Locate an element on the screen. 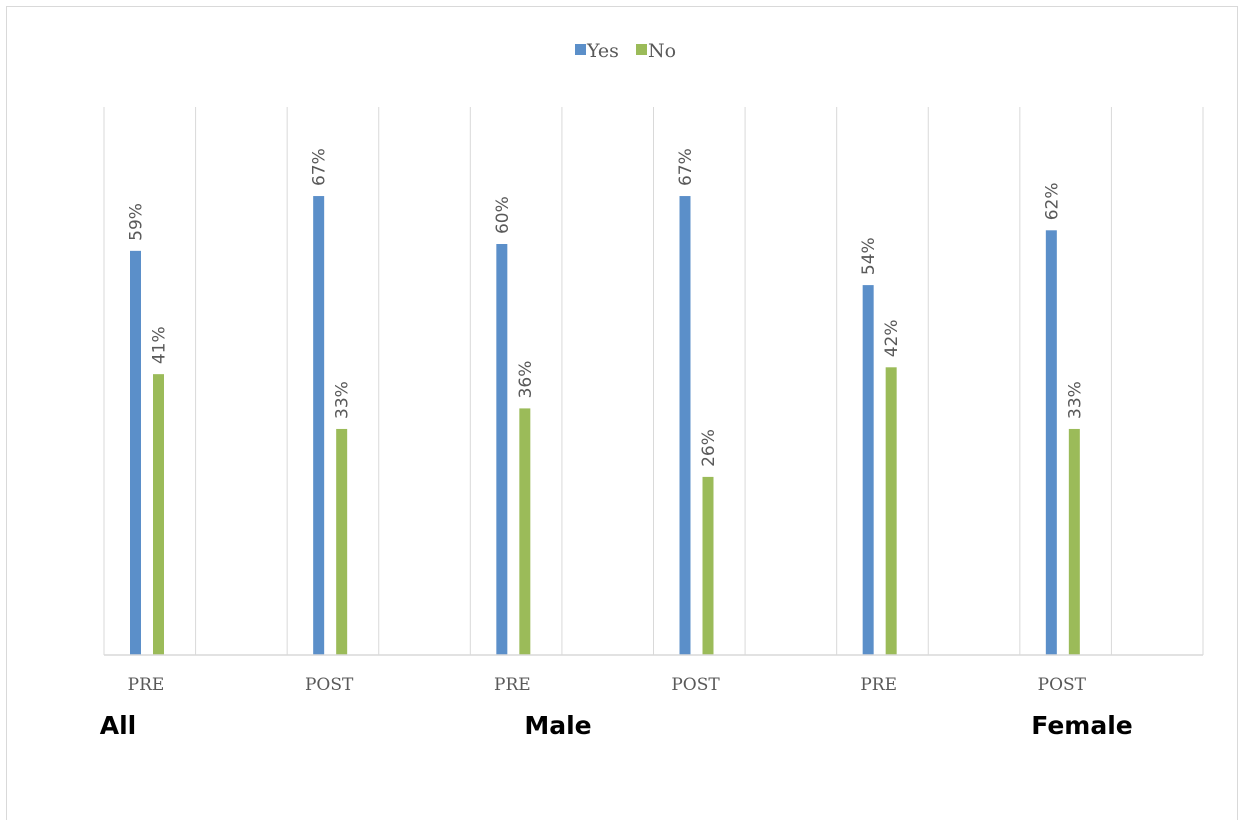 This screenshot has width=1244, height=821. group-label: Male is located at coordinates (557, 725).